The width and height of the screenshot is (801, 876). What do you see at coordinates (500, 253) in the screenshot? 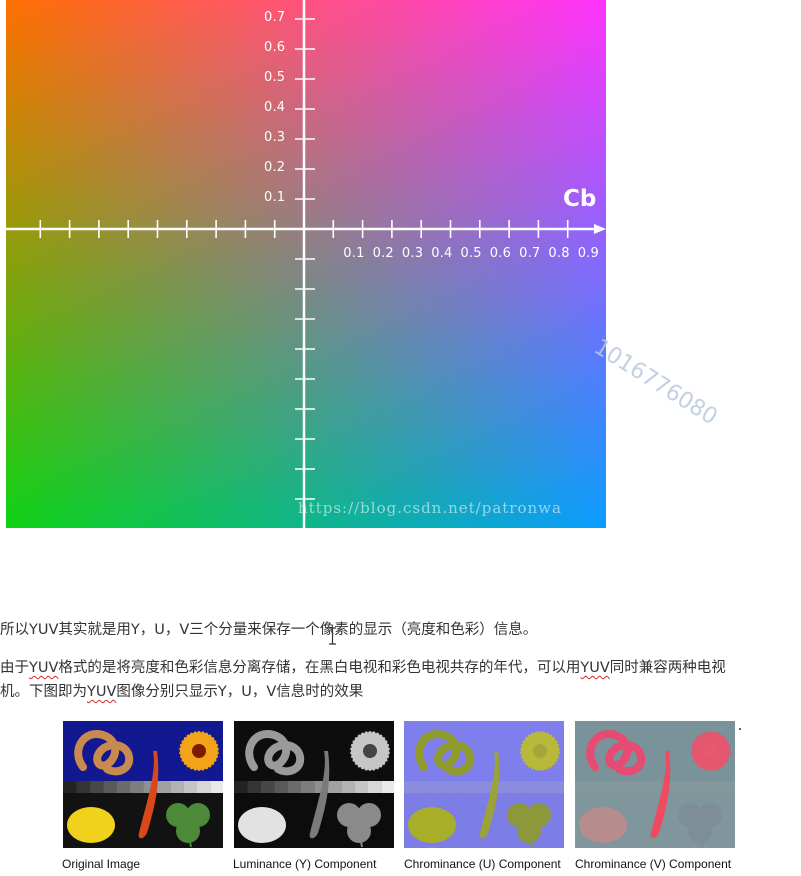
I see `horizontal-tick-label: 0.6` at bounding box center [500, 253].